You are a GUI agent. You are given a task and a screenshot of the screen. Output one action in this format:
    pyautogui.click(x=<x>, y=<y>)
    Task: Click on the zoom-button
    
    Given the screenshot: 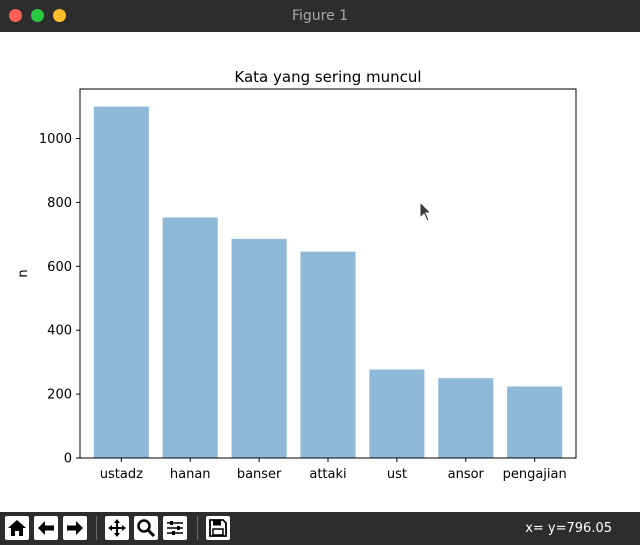 What is the action you would take?
    pyautogui.click(x=146, y=528)
    